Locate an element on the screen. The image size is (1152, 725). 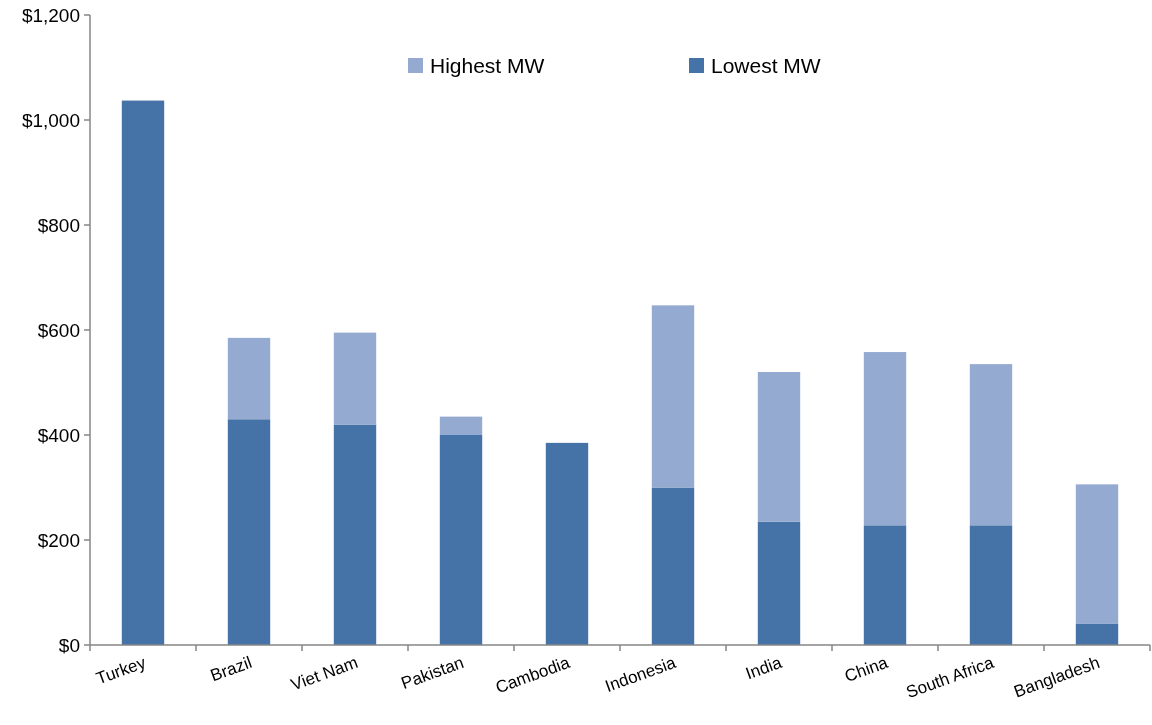
y-tick-label: $1,200 is located at coordinates (50, 15).